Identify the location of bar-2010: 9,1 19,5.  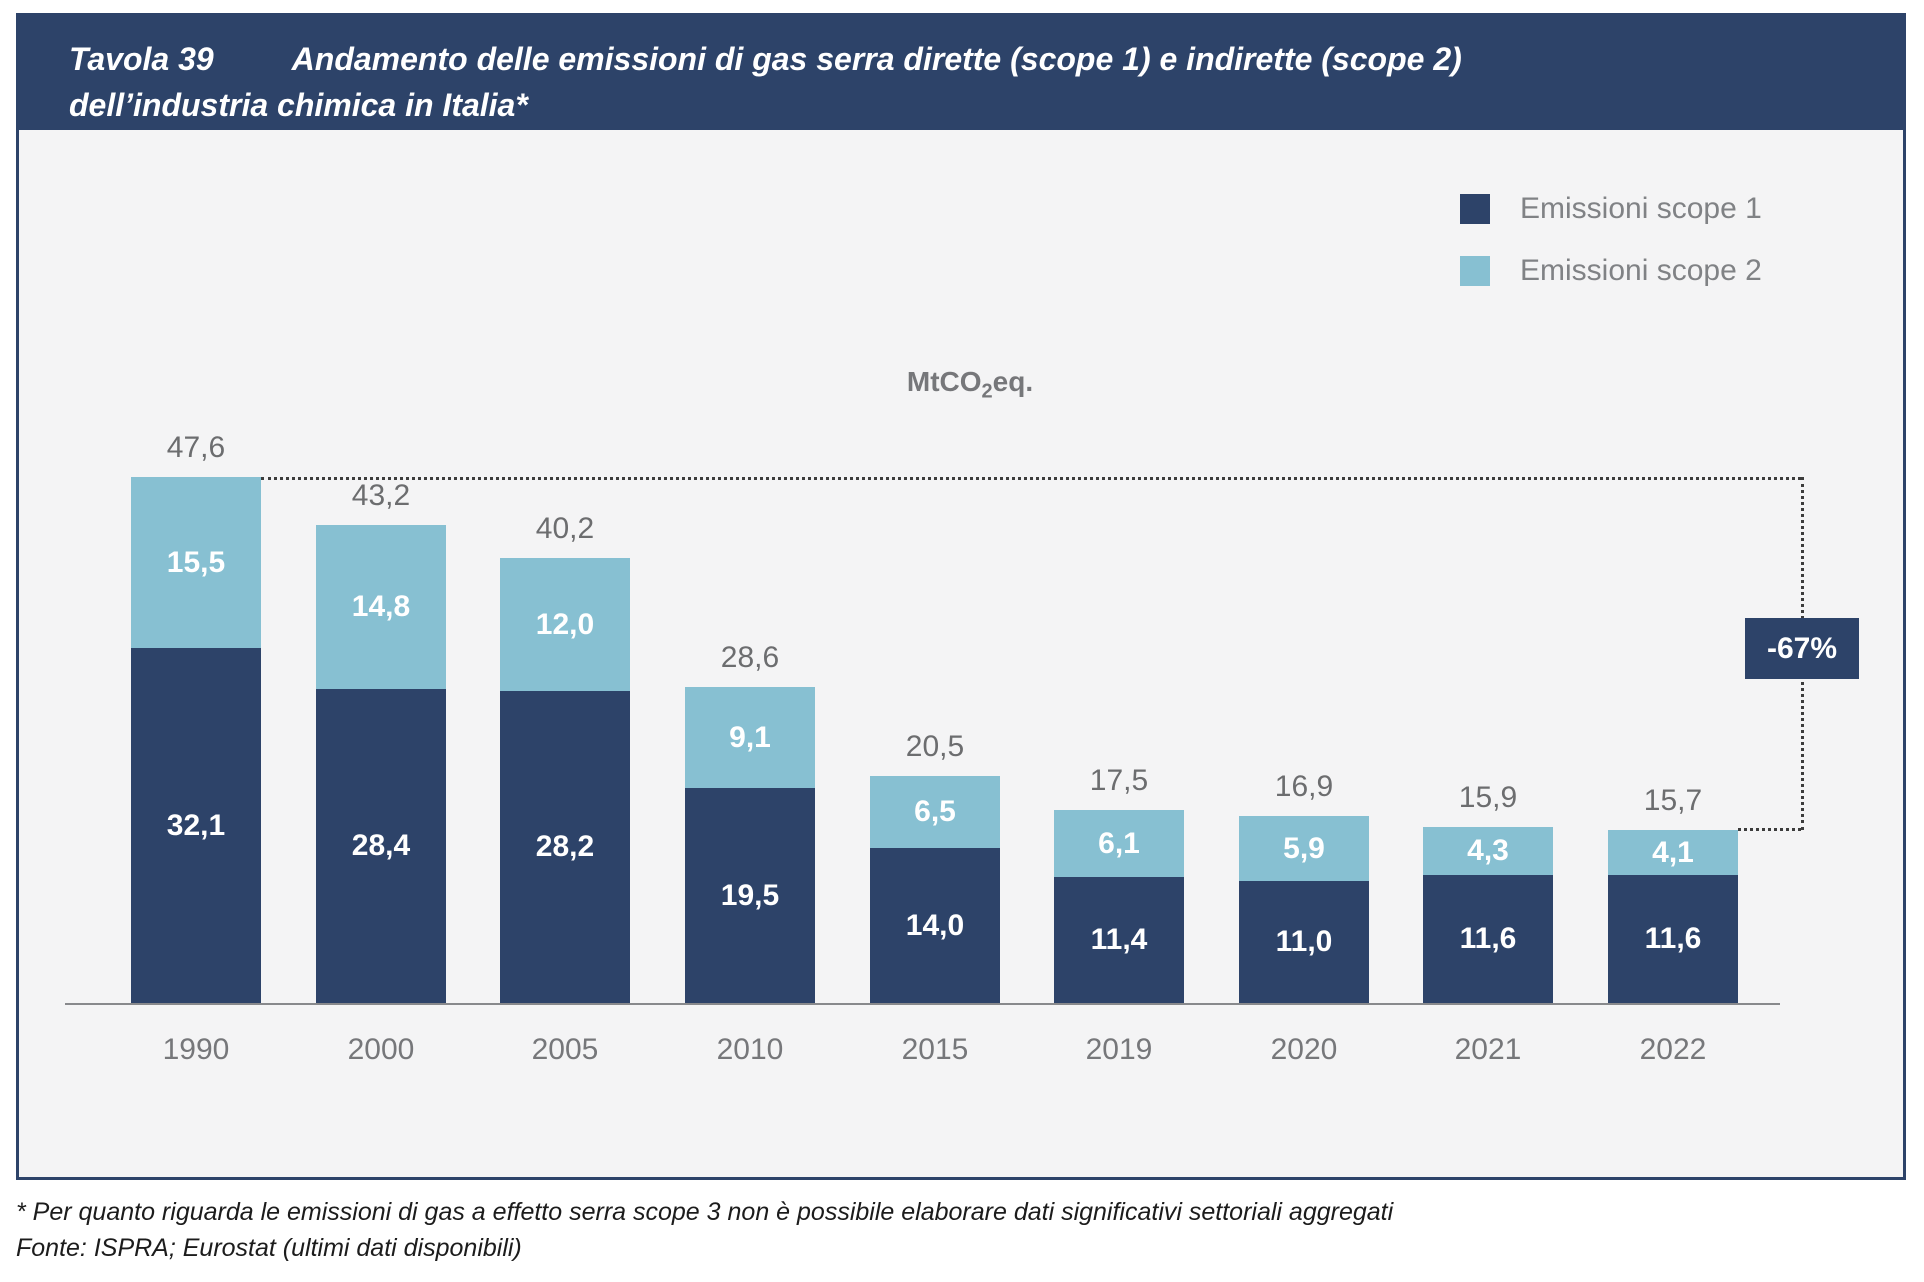
(750, 845).